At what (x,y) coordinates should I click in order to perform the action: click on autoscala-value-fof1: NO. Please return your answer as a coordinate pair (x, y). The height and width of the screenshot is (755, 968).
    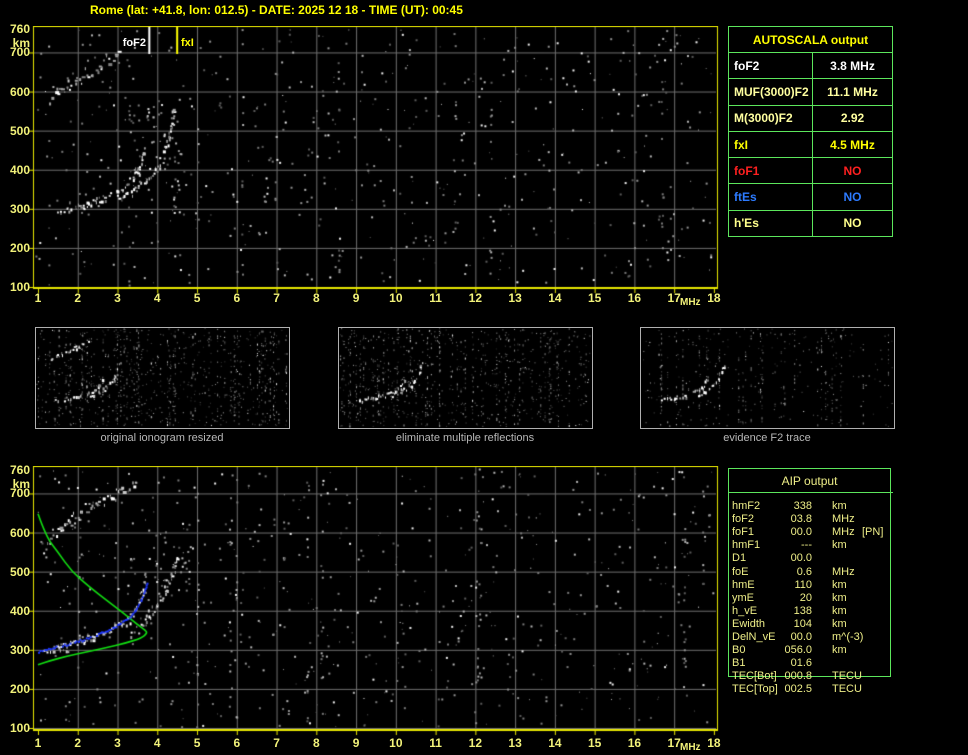
    Looking at the image, I should click on (852, 170).